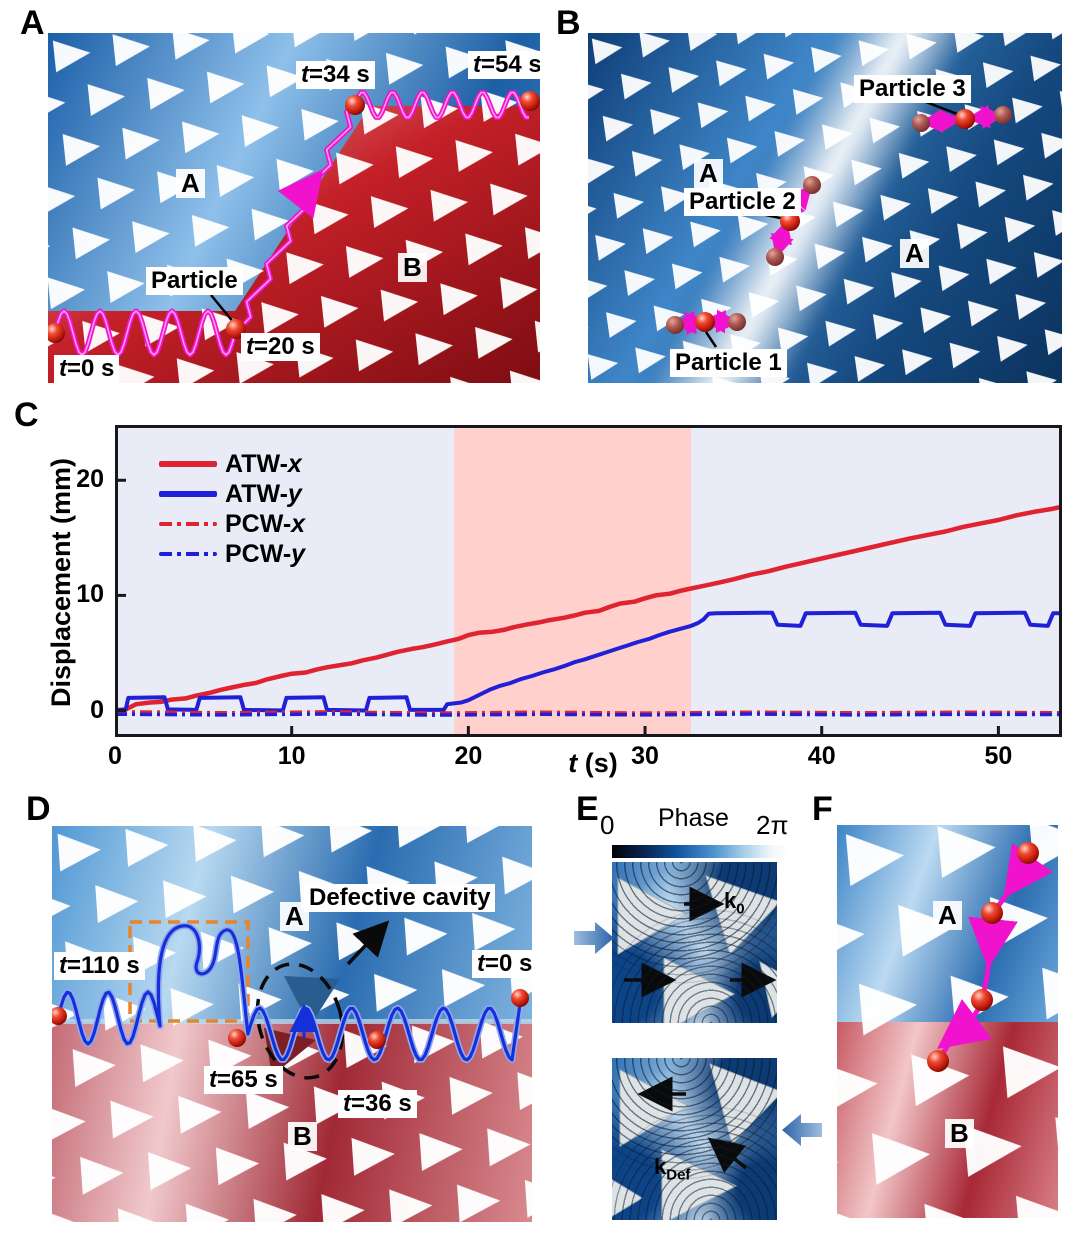  Describe the element at coordinates (742, 202) in the screenshot. I see `particle2-label: Particle 2` at that location.